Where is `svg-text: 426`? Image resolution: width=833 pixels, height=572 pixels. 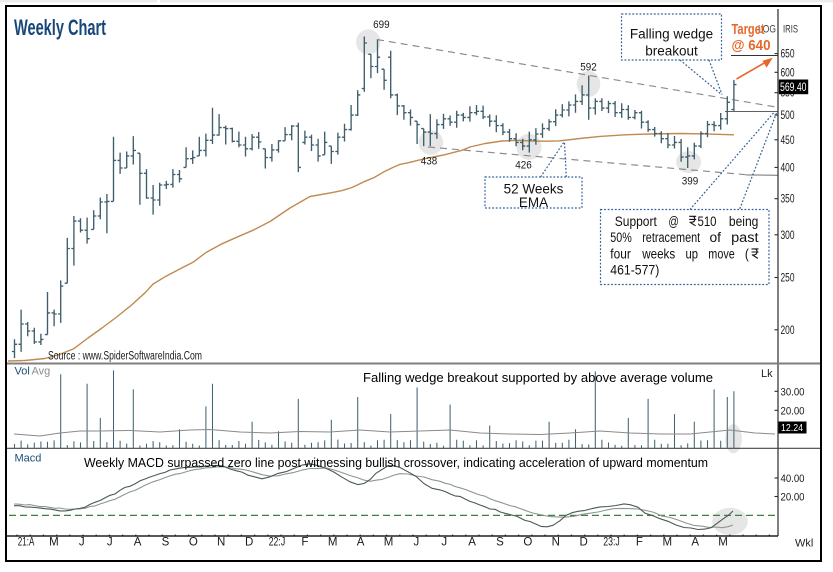
svg-text: 426 is located at coordinates (523, 165).